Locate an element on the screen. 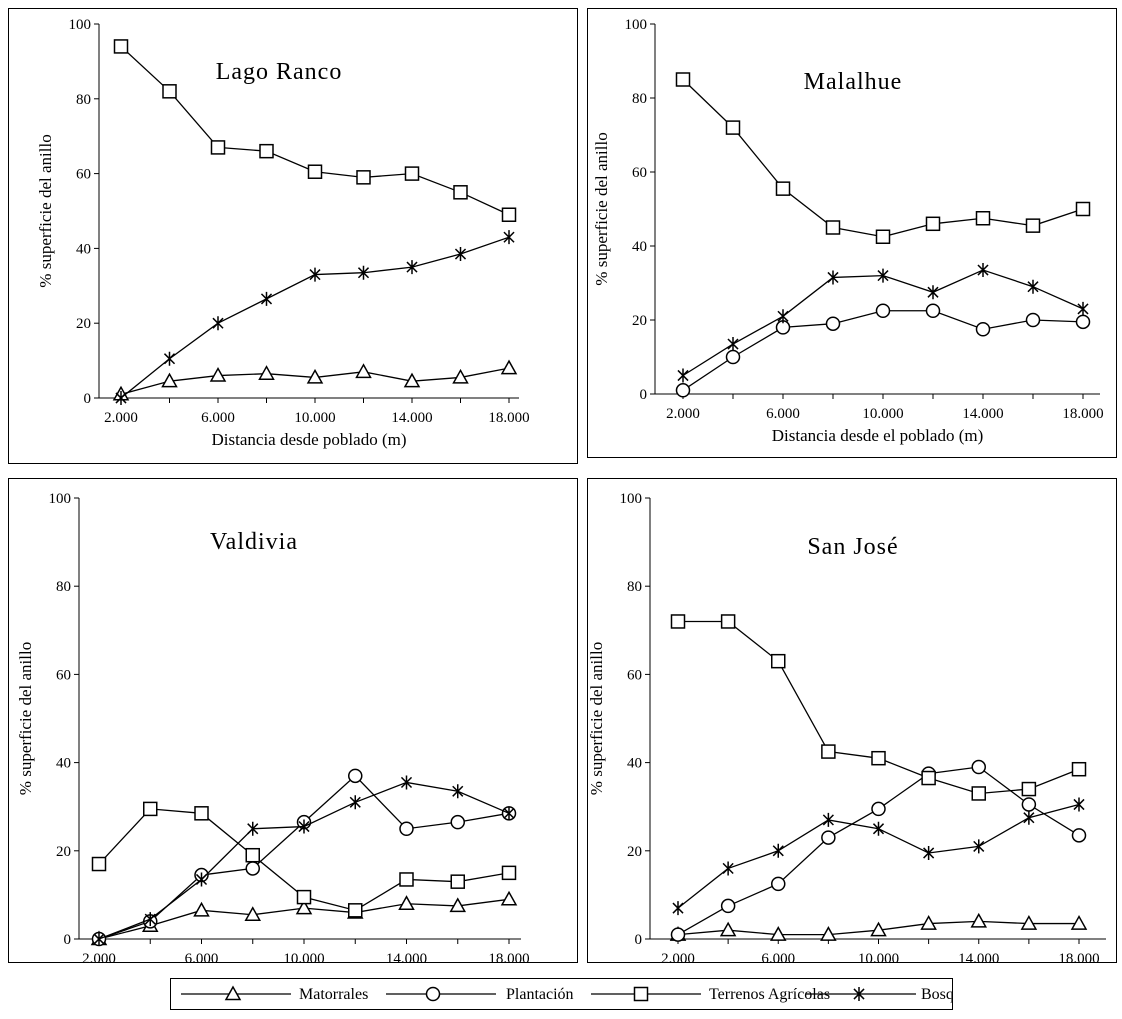 This screenshot has width=1122, height=1019. chart-title: Lago Ranco is located at coordinates (279, 72).